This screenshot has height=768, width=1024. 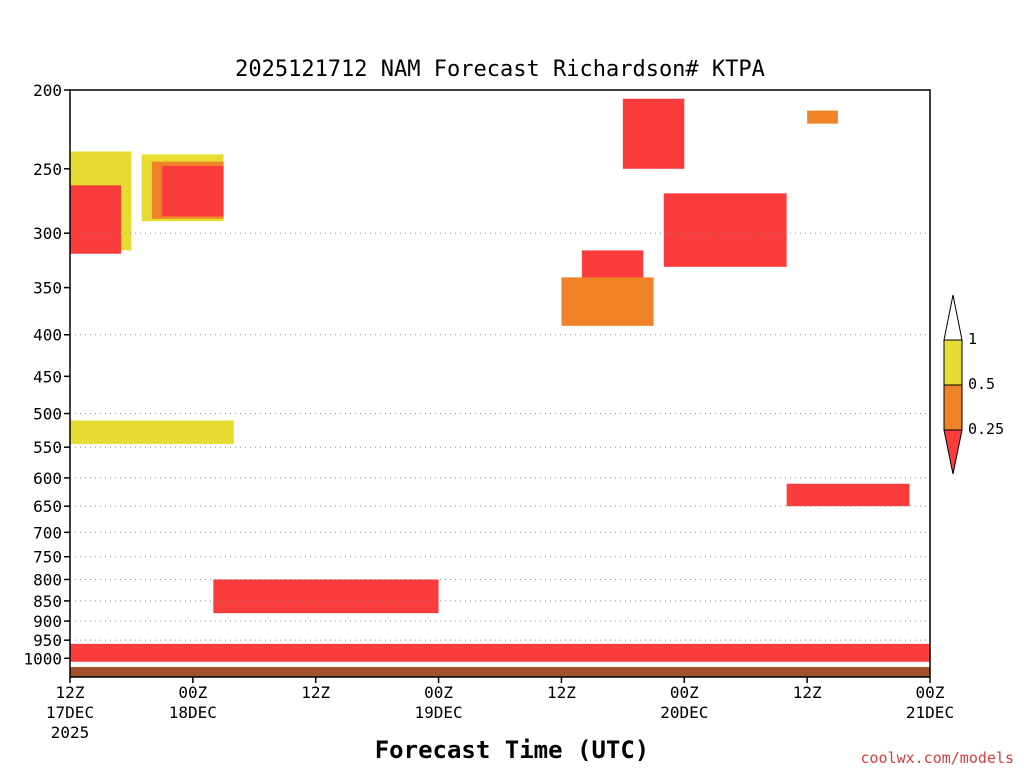 What do you see at coordinates (684, 712) in the screenshot?
I see `x-tick-label-5-1: 20DEC` at bounding box center [684, 712].